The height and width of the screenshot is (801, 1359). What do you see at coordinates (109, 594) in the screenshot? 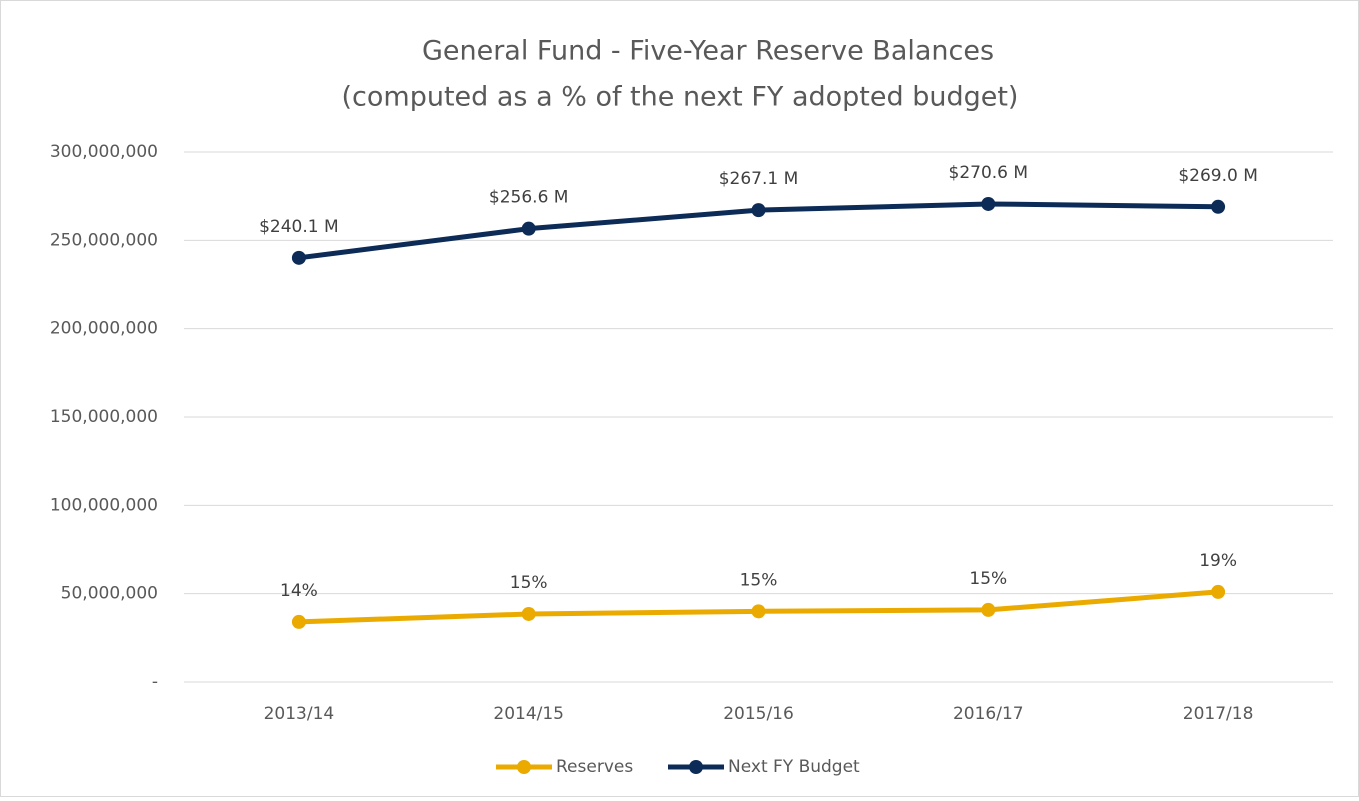
I see `y-tick-label: 50,000,000` at bounding box center [109, 594].